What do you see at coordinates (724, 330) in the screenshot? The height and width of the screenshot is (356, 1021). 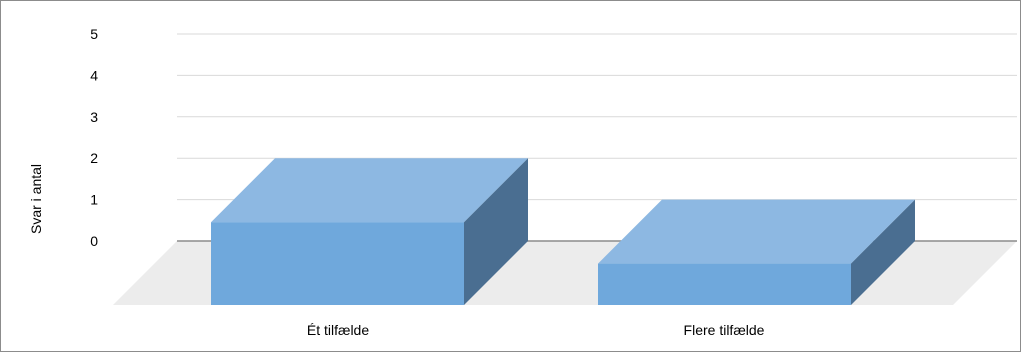 I see `x-tick-label: Flere tilfælde` at bounding box center [724, 330].